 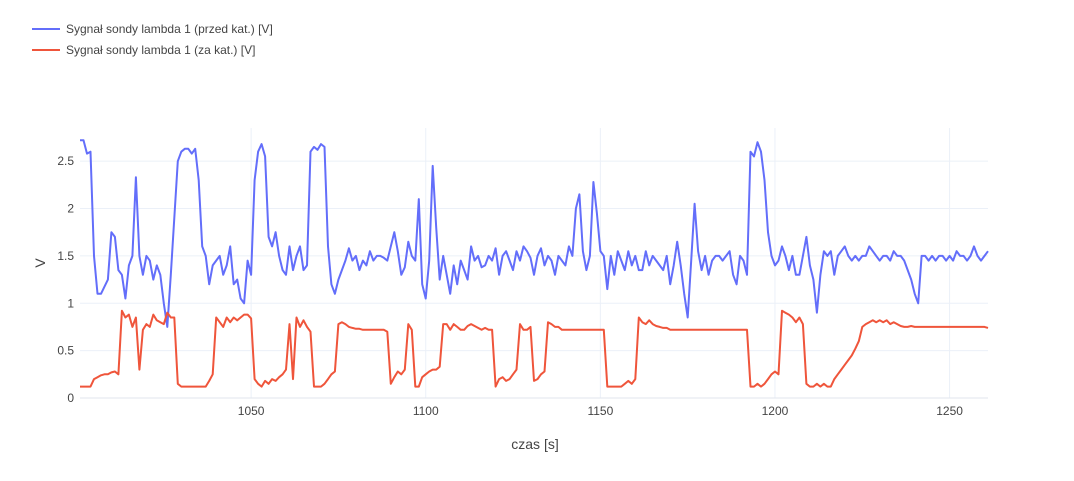 I want to click on y-tick-label: 1, so click(x=70, y=303).